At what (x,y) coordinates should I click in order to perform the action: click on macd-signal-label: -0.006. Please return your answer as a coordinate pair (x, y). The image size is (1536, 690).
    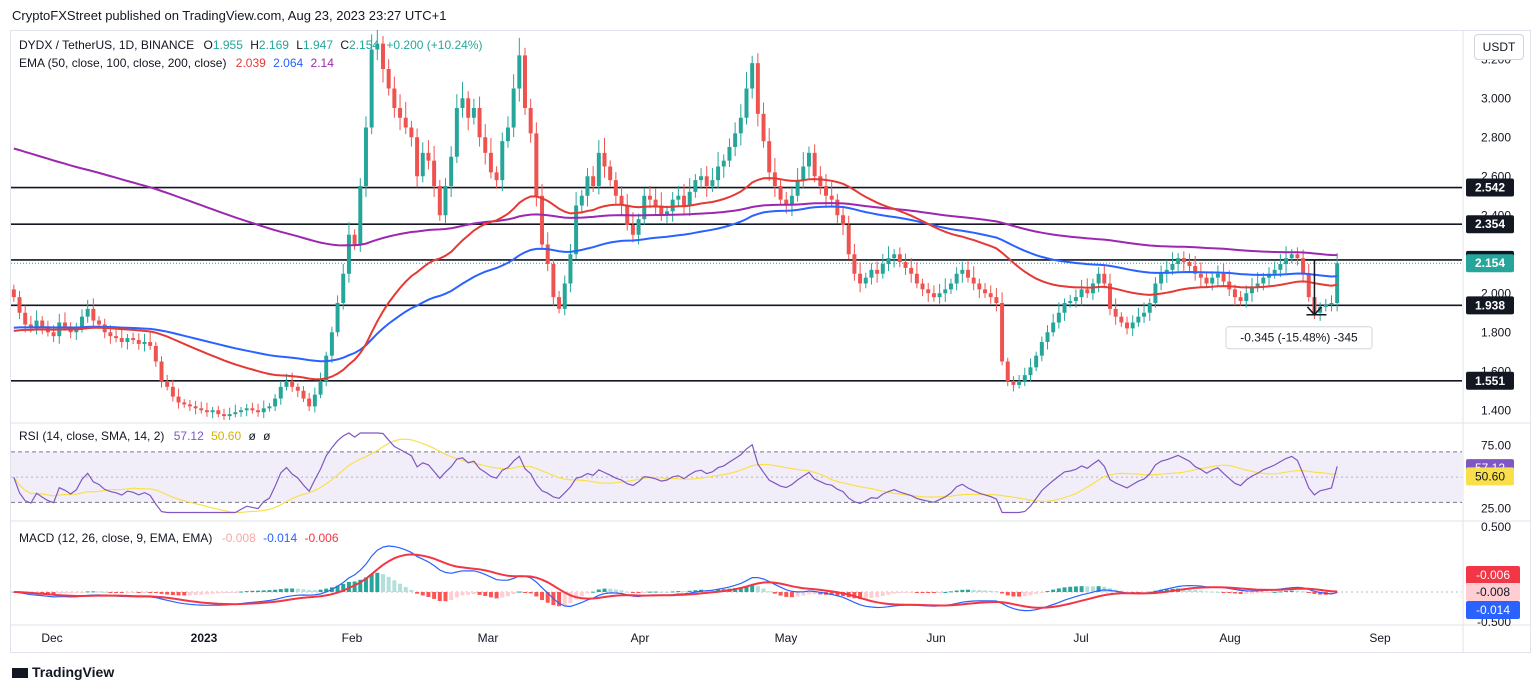
    Looking at the image, I should click on (1493, 575).